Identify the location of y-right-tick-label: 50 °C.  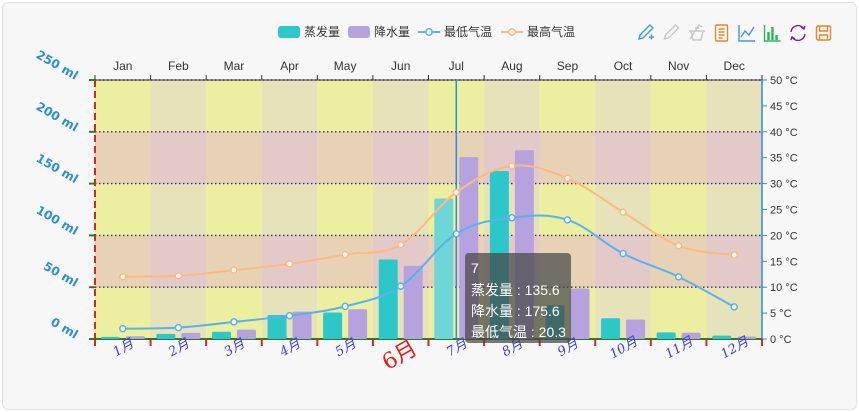
(784, 81).